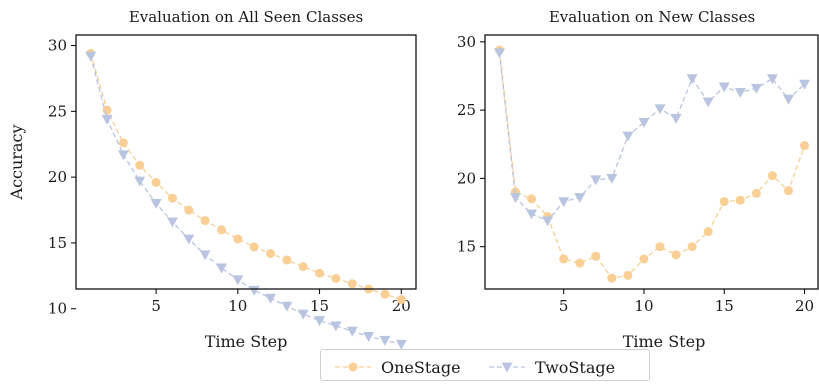 The width and height of the screenshot is (819, 386). I want to click on legend-label: TwoStage, so click(575, 367).